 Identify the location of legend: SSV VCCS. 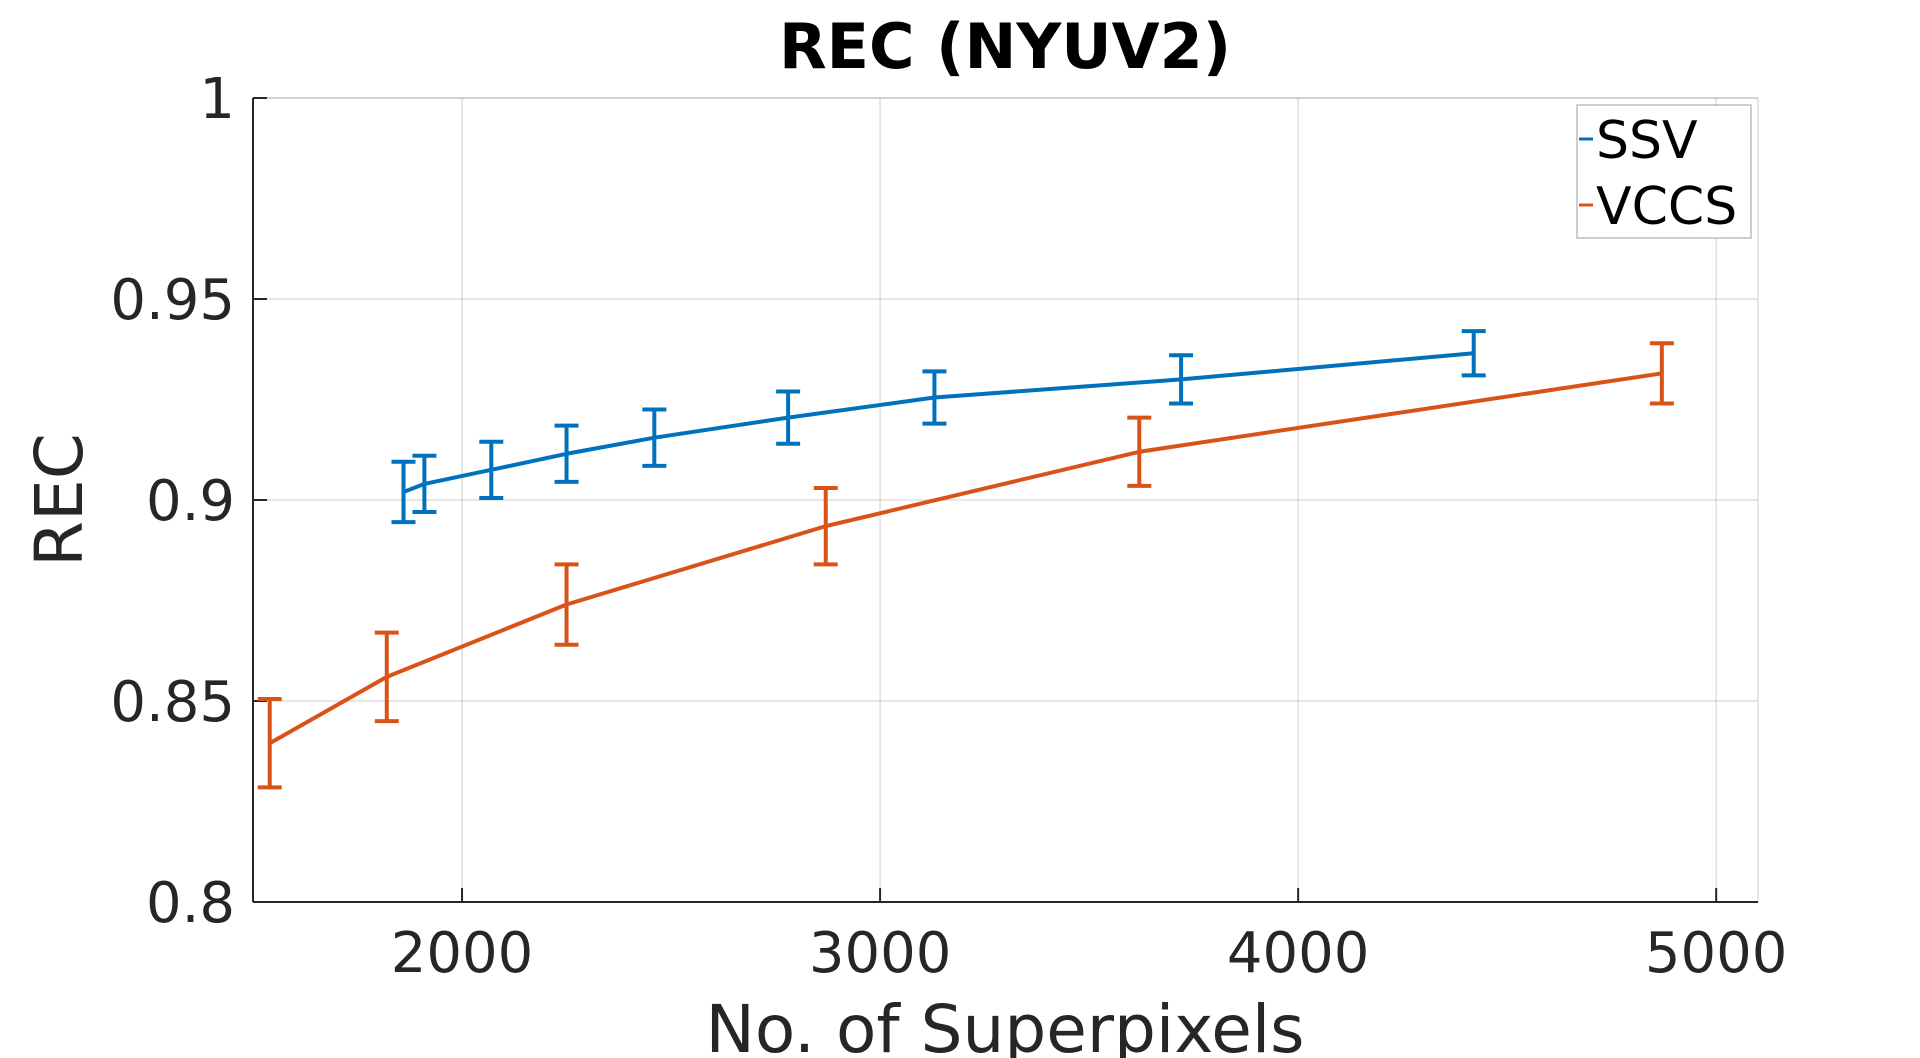
(1664, 171).